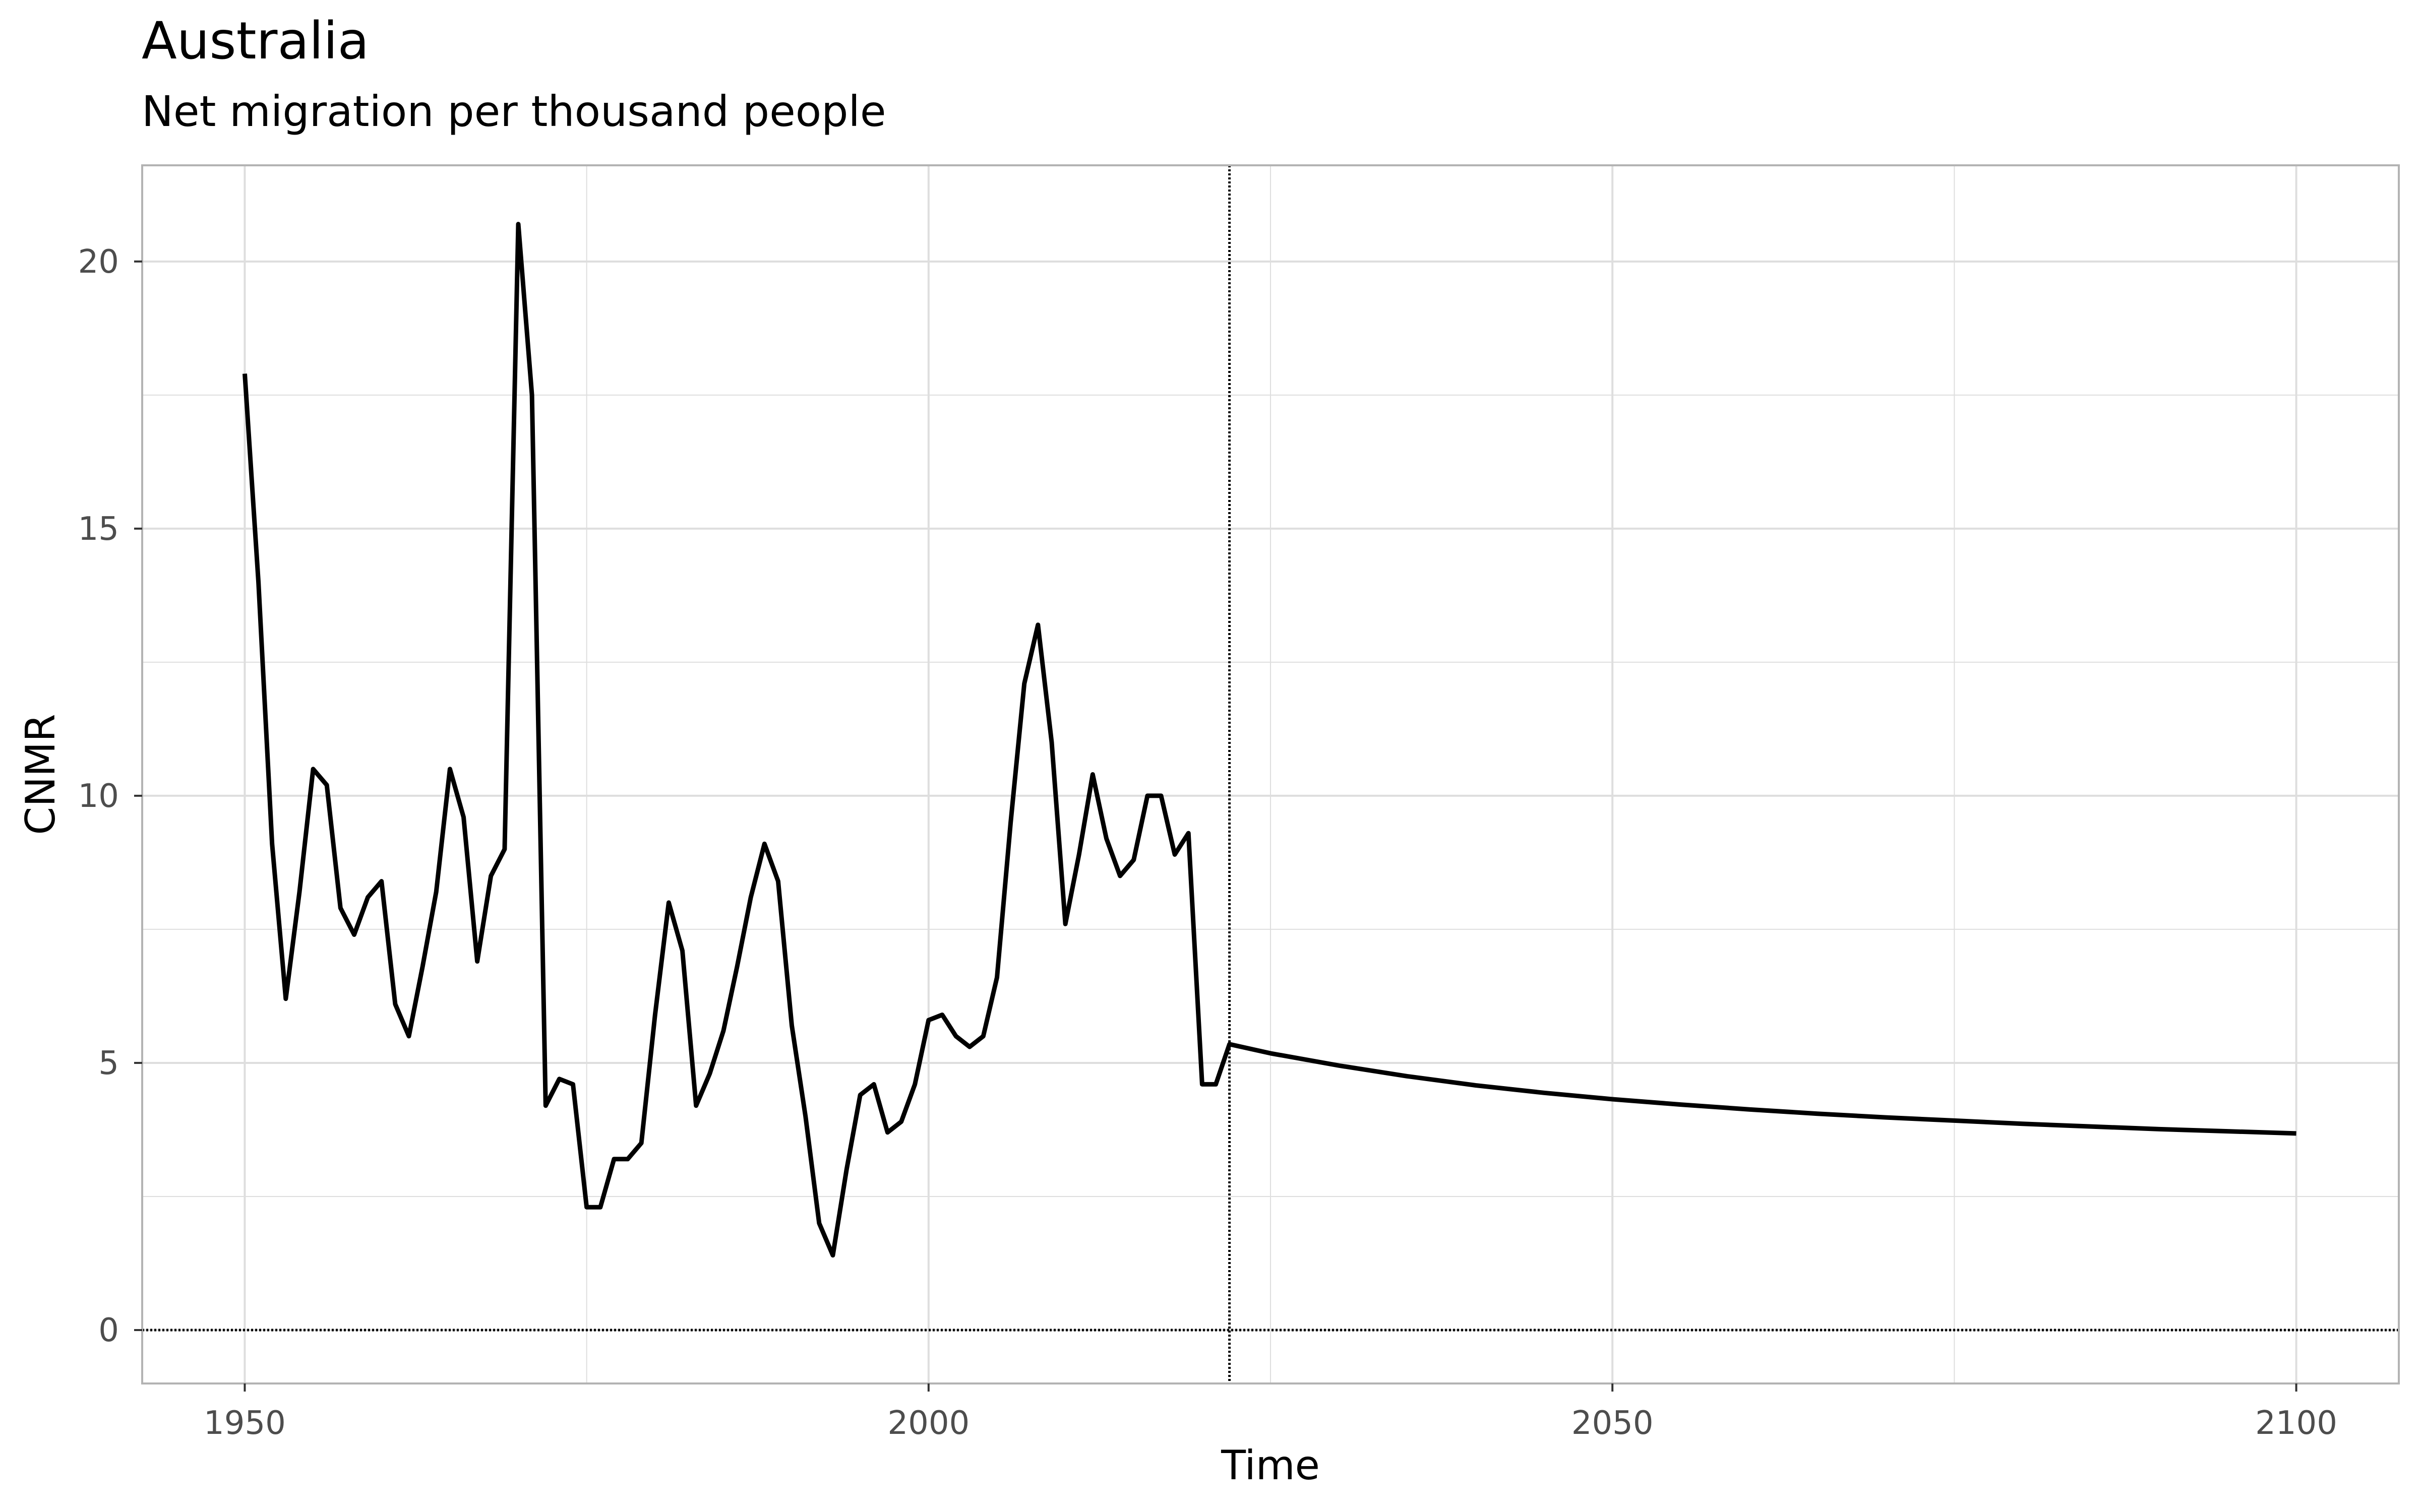  I want to click on chart-subtitle: Net migration per thousand people, so click(514, 111).